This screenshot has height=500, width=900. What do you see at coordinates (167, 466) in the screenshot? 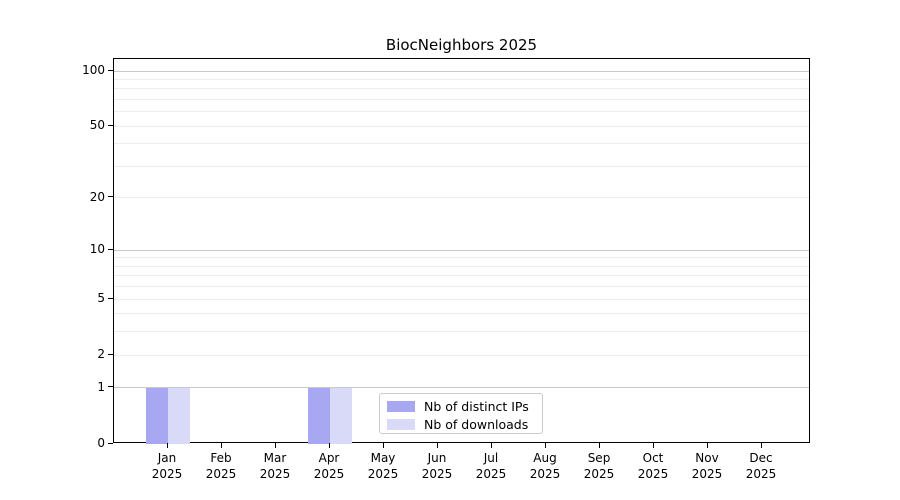
I see `x-tick-label-jan-2025: Jan 2025` at bounding box center [167, 466].